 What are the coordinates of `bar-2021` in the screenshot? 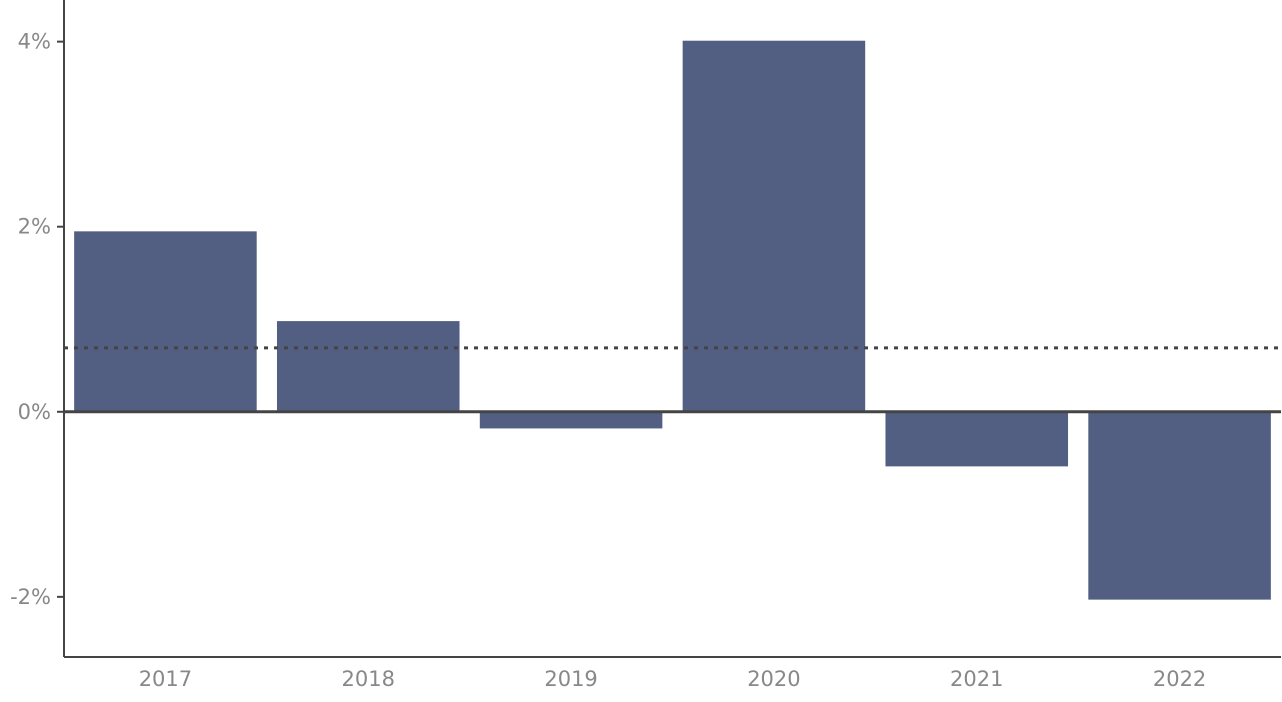 It's located at (977, 439).